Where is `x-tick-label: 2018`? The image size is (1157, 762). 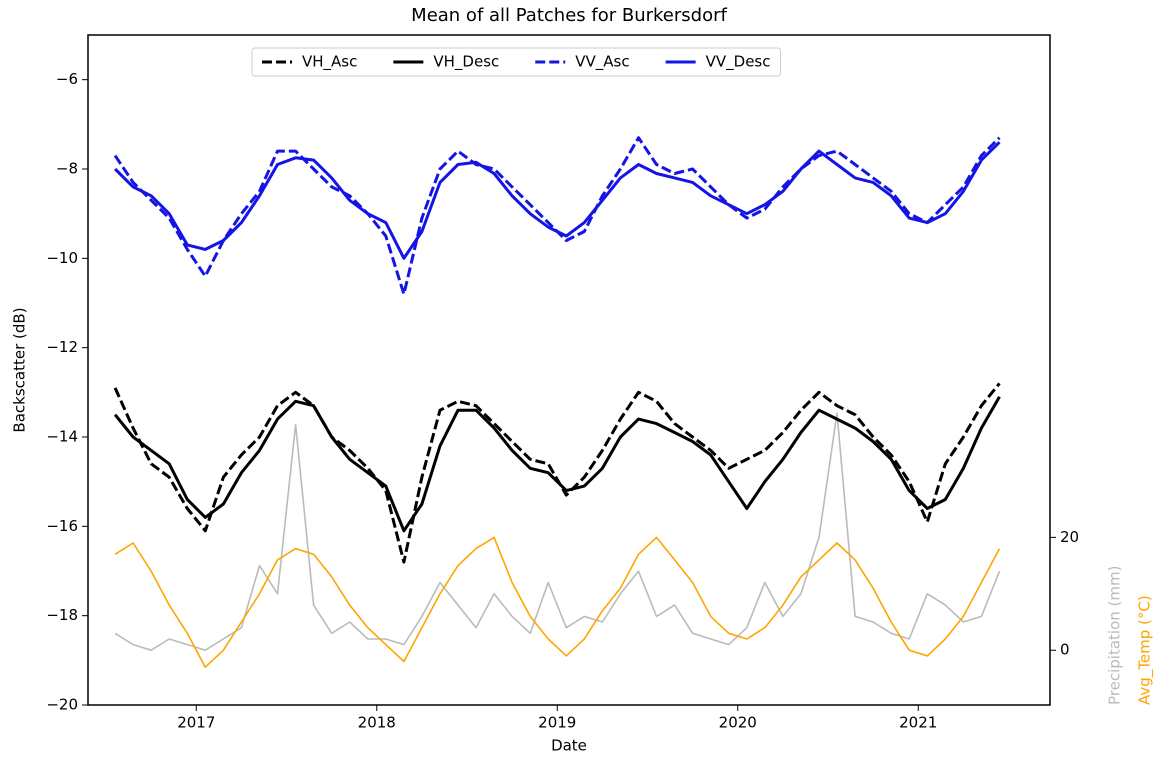
x-tick-label: 2018 is located at coordinates (377, 723).